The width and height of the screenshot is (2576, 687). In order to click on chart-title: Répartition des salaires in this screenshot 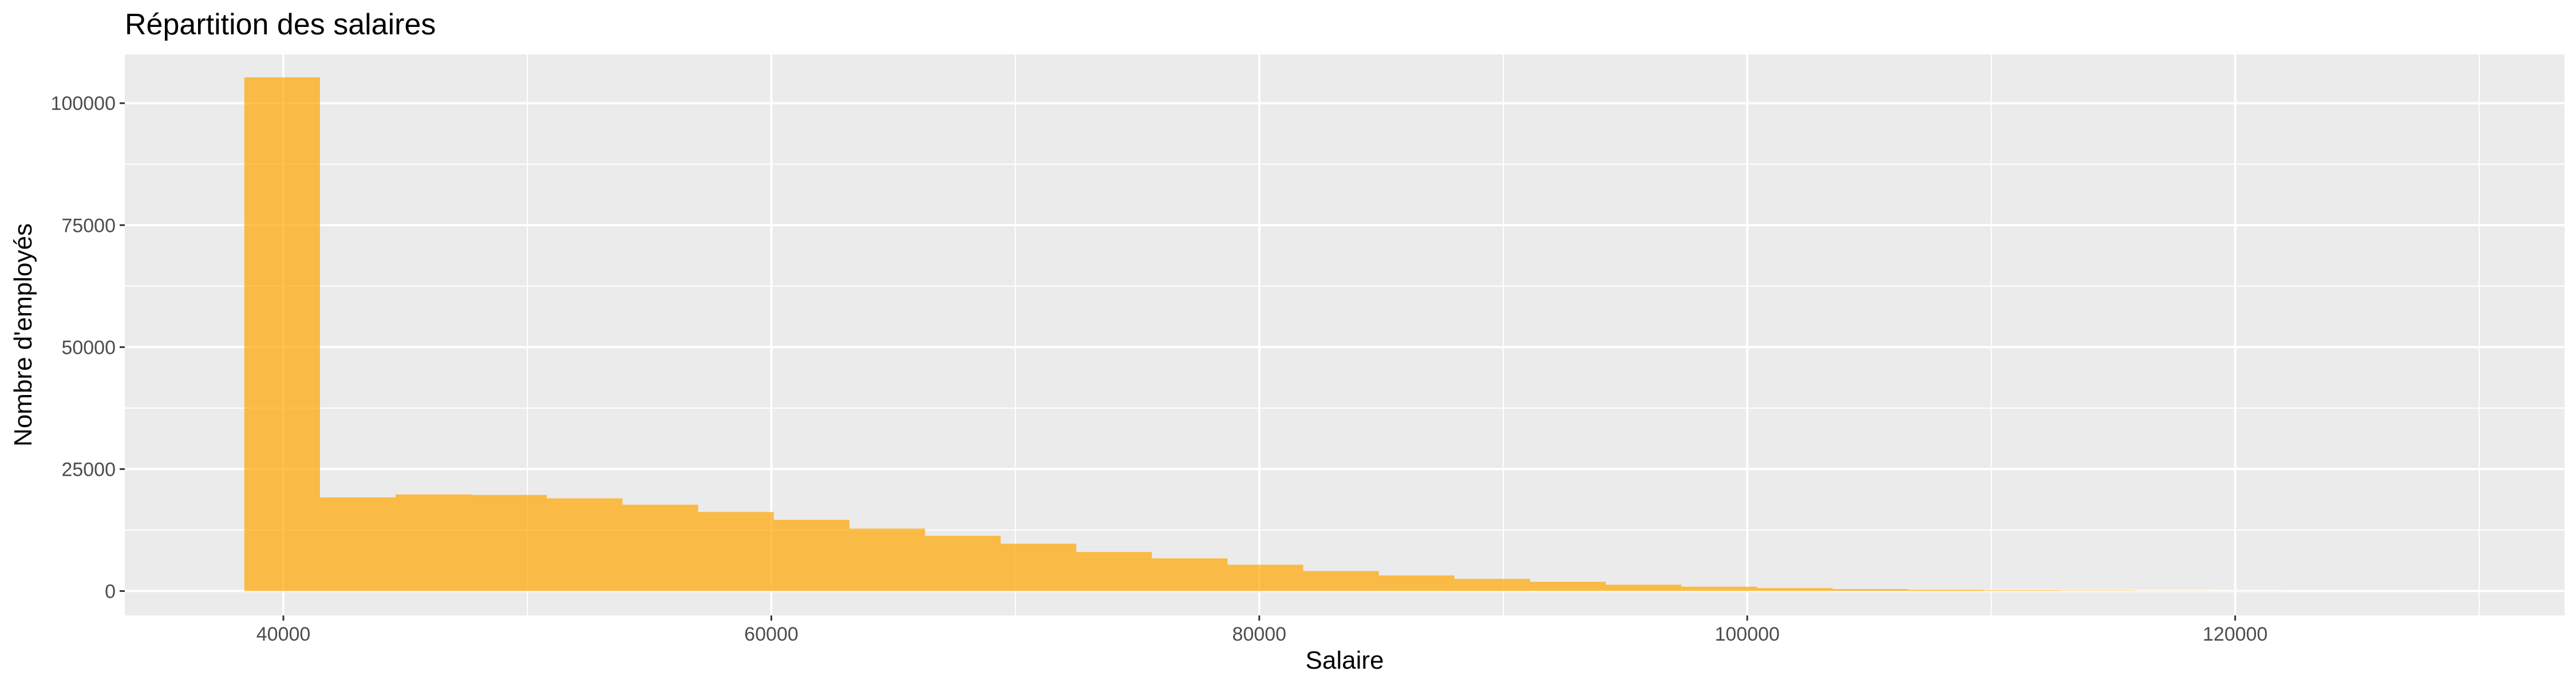, I will do `click(280, 24)`.